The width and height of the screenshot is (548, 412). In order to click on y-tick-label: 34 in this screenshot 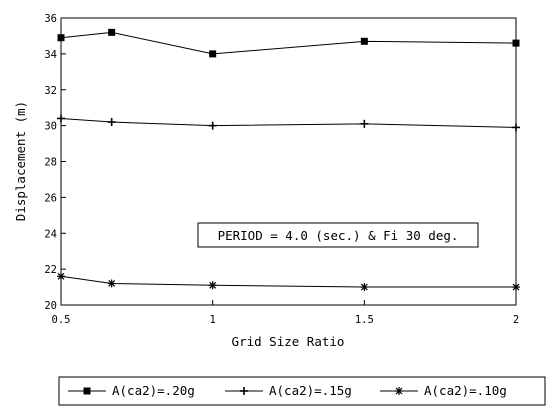, I will do `click(50, 55)`.